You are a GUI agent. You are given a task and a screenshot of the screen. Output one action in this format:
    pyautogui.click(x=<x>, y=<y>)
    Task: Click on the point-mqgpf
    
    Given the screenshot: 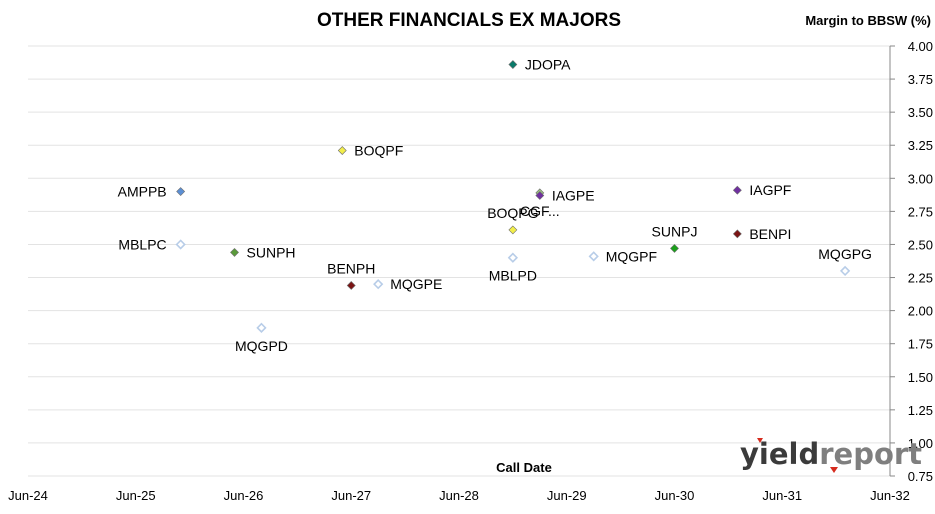 What is the action you would take?
    pyautogui.click(x=593, y=256)
    